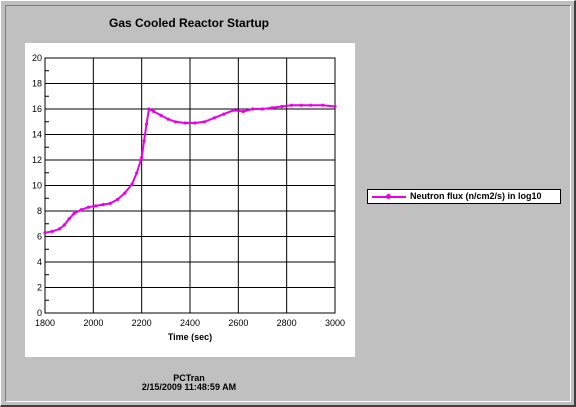 The height and width of the screenshot is (407, 576). Describe the element at coordinates (190, 337) in the screenshot. I see `x-axis-title: Time (sec)` at that location.